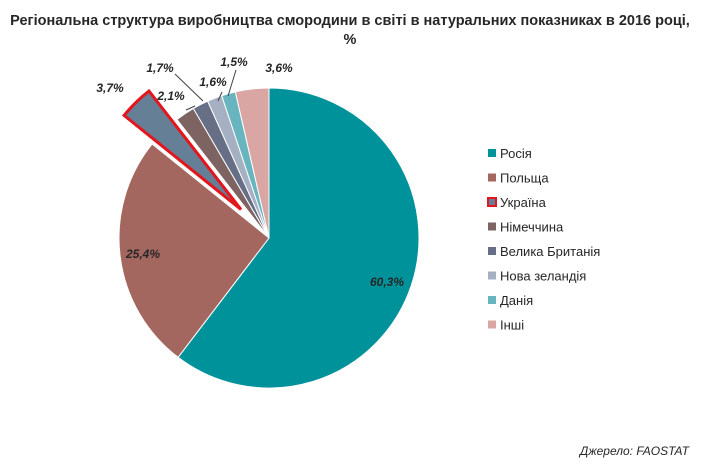  What do you see at coordinates (160, 68) in the screenshot?
I see `data-label-4: 1,7%` at bounding box center [160, 68].